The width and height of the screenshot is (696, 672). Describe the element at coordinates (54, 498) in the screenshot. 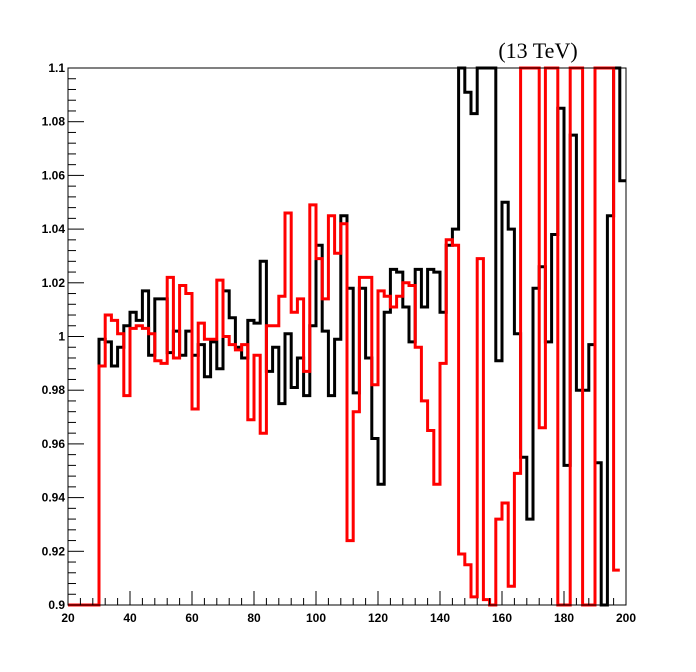

I see `y-tick-label: 0.94` at that location.